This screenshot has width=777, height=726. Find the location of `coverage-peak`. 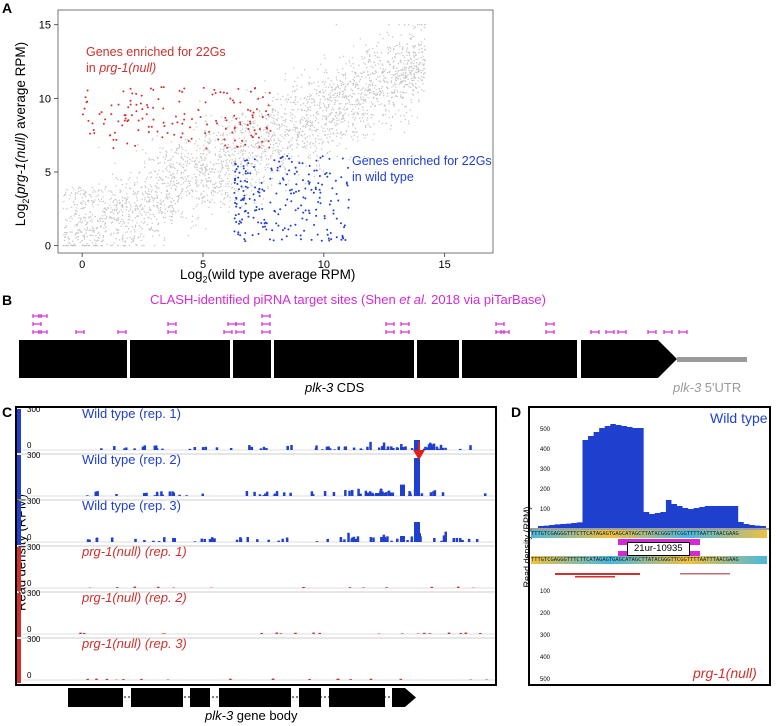

coverage-peak is located at coordinates (417, 477).